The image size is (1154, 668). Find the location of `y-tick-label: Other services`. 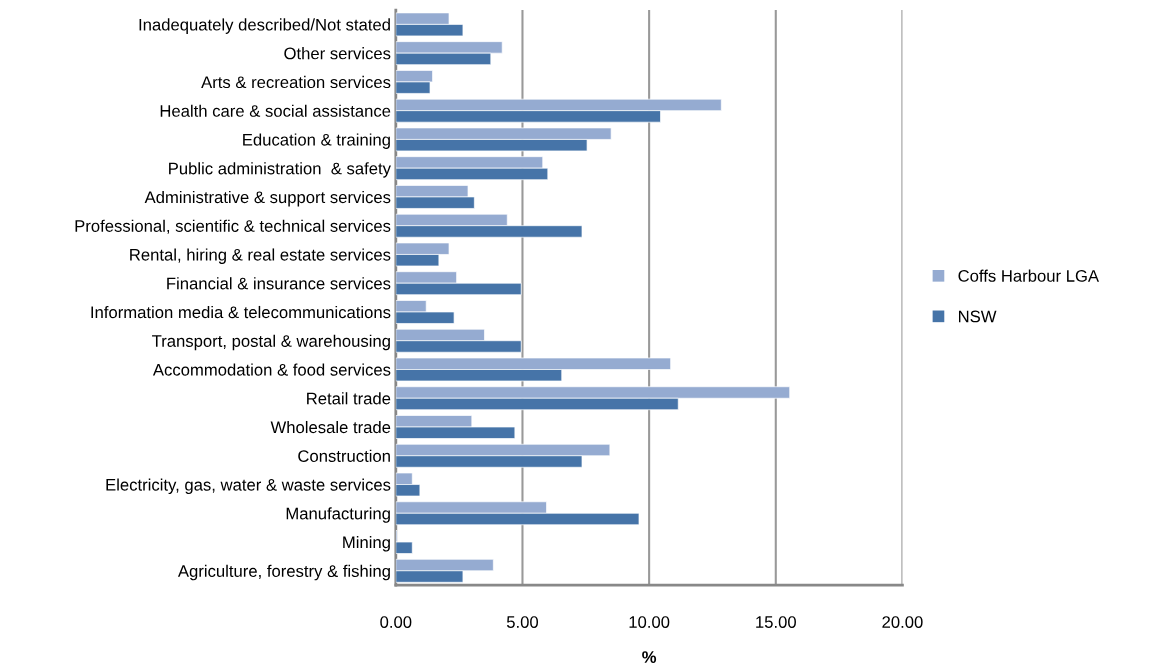

y-tick-label: Other services is located at coordinates (337, 53).